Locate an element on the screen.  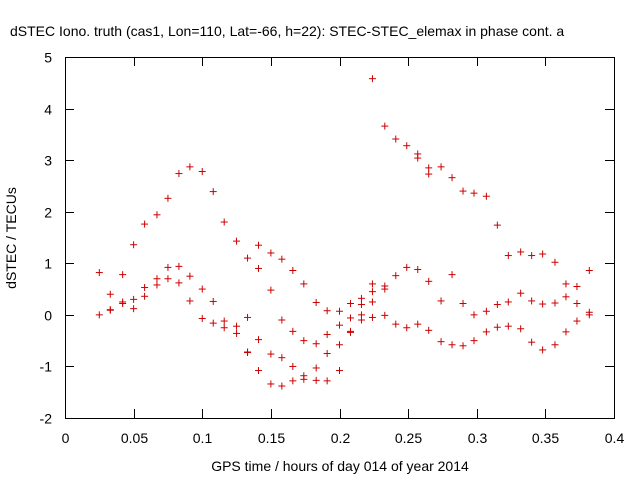
y-tick-label: 5 is located at coordinates (48, 58).